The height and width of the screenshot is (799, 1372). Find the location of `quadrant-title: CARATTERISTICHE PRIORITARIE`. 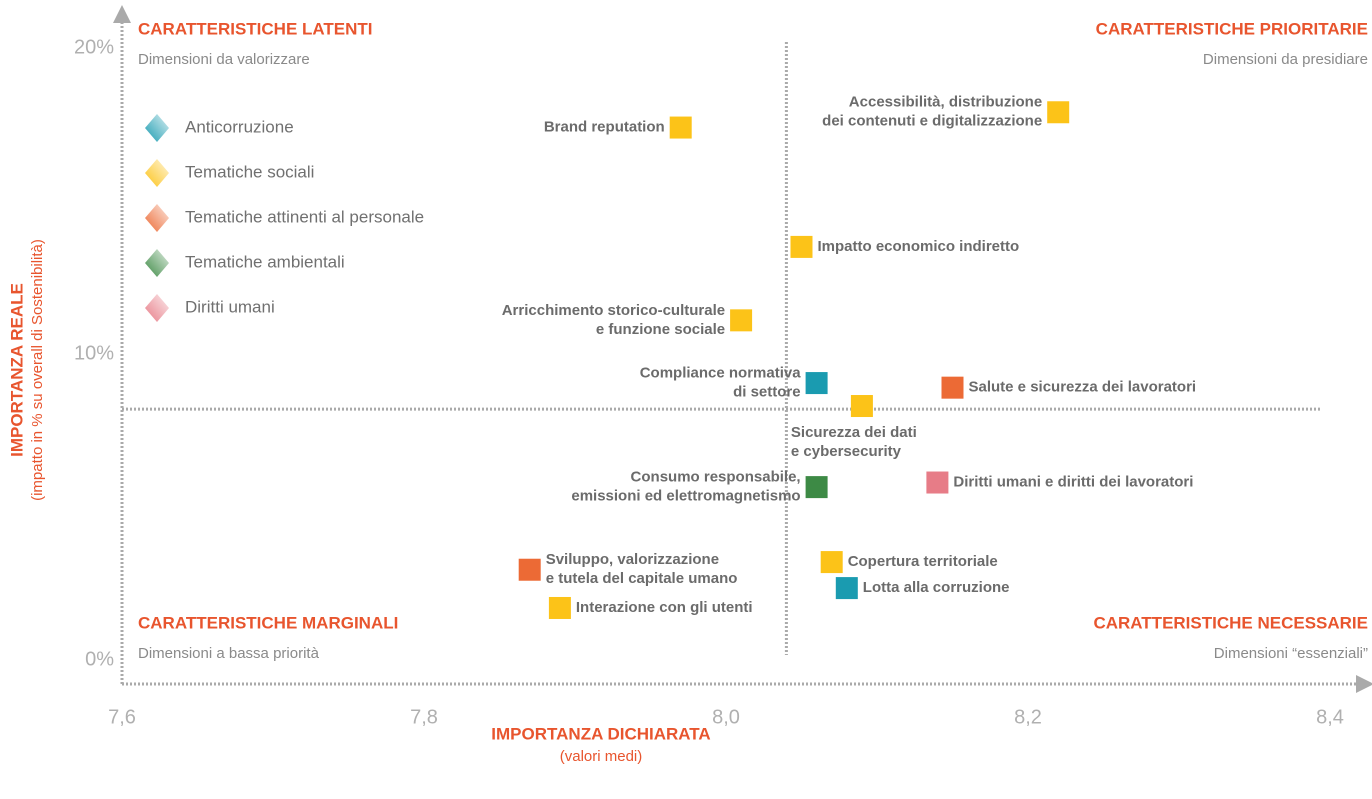

quadrant-title: CARATTERISTICHE PRIORITARIE is located at coordinates (1232, 28).